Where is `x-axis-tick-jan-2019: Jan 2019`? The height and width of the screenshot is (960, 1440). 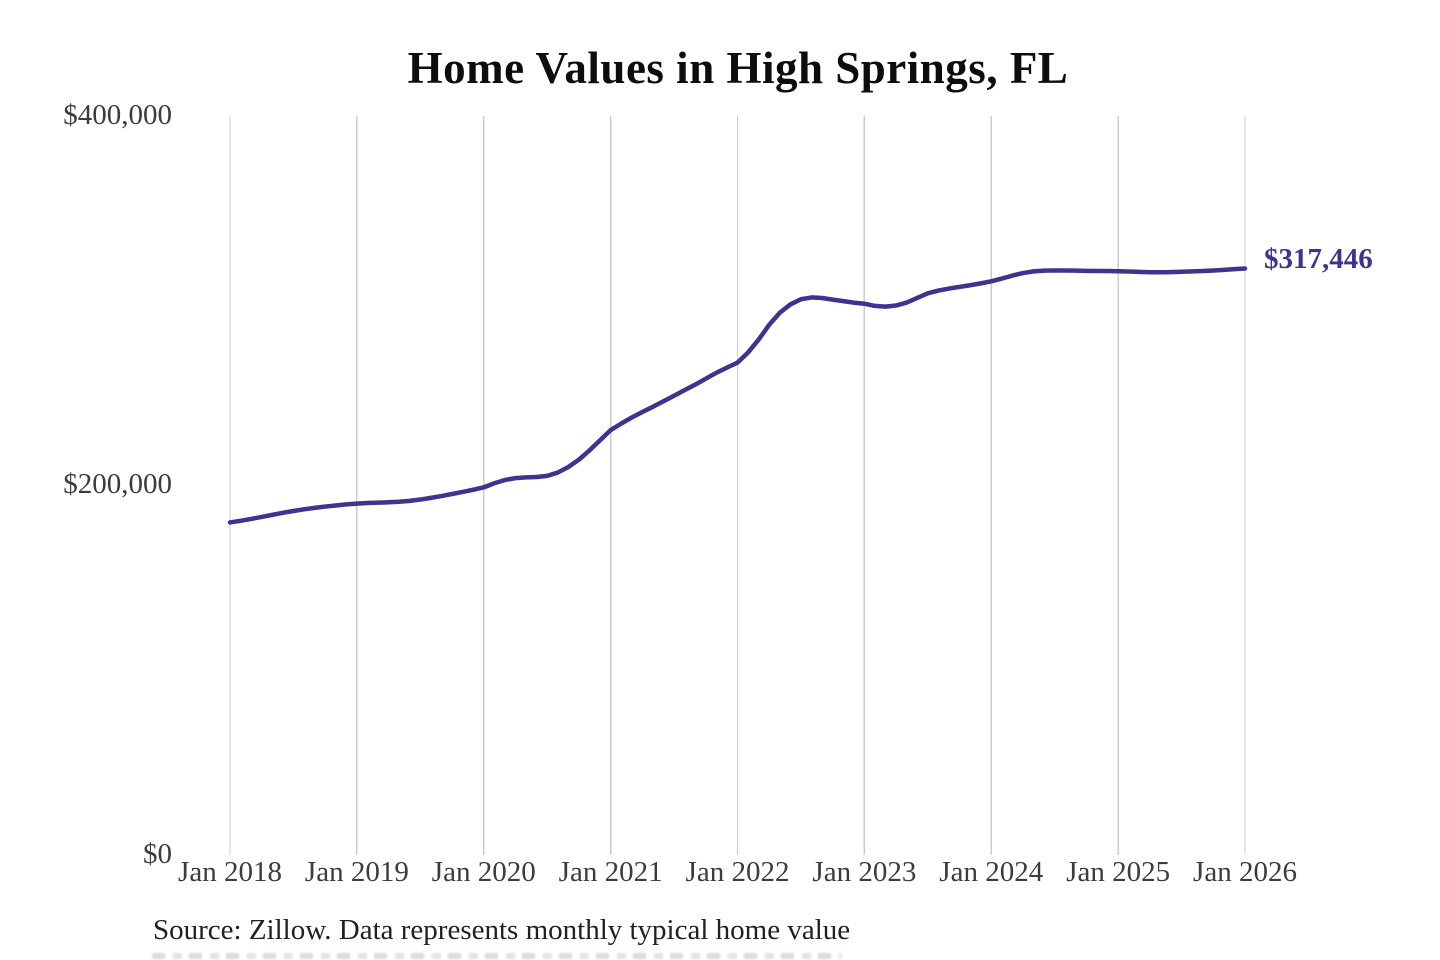 x-axis-tick-jan-2019: Jan 2019 is located at coordinates (356, 872).